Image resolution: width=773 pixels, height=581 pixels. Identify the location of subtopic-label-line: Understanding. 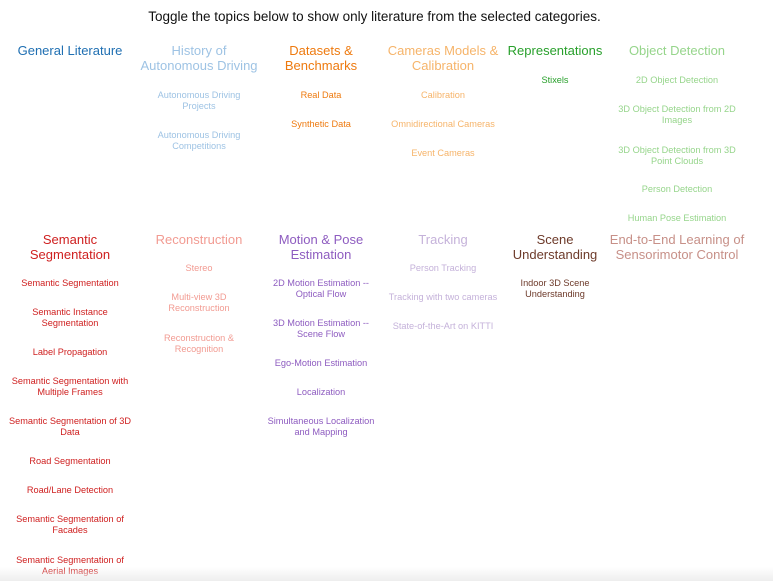
(555, 294).